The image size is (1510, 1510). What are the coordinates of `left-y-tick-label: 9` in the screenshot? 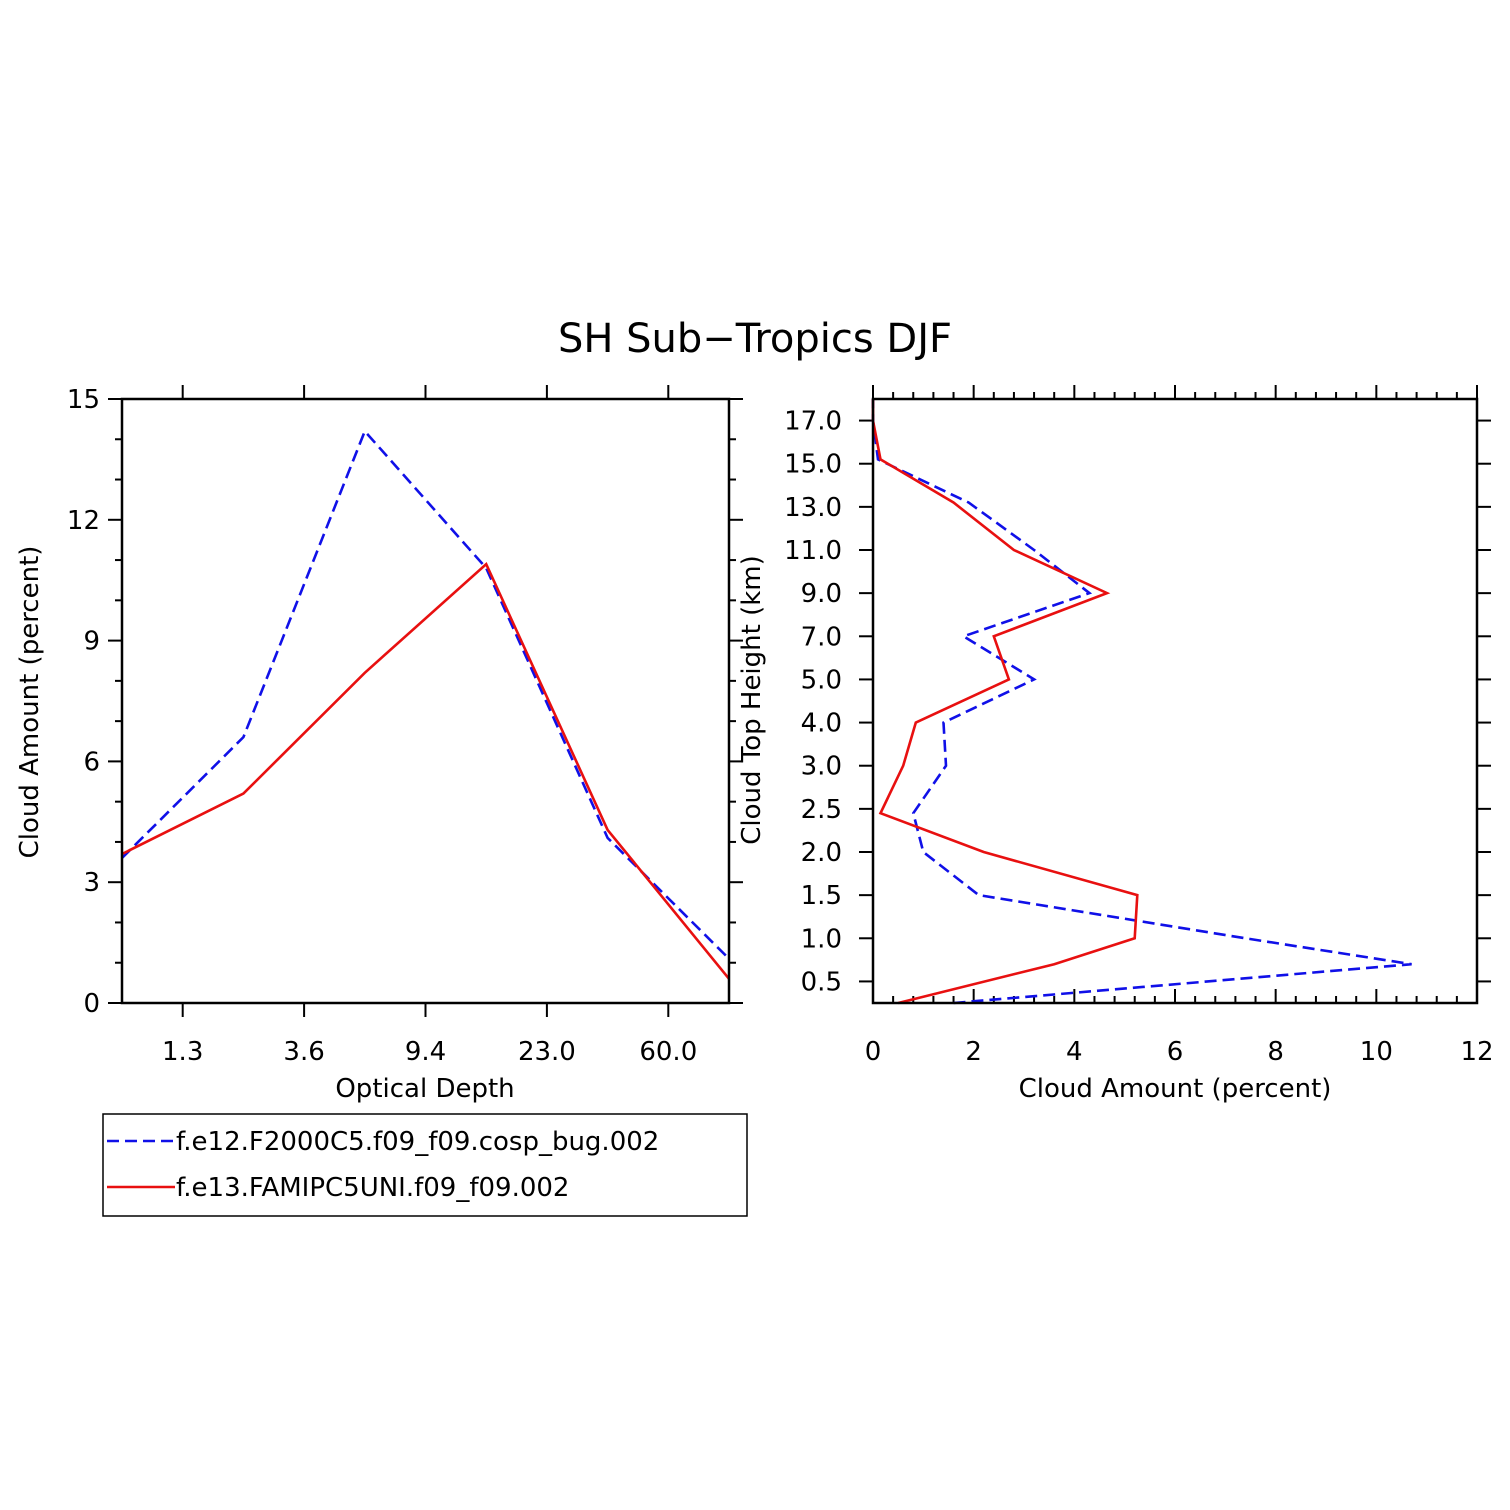 It's located at (91, 642).